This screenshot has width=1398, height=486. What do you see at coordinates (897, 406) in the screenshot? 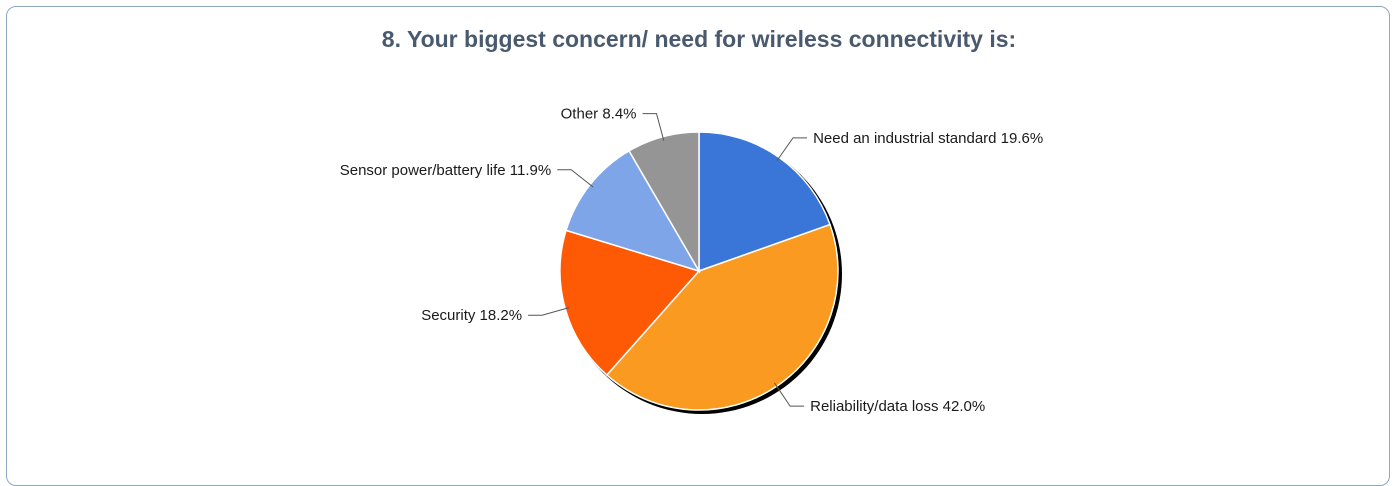
I see `slice-label-1: Reliability/data loss 42.0%` at bounding box center [897, 406].